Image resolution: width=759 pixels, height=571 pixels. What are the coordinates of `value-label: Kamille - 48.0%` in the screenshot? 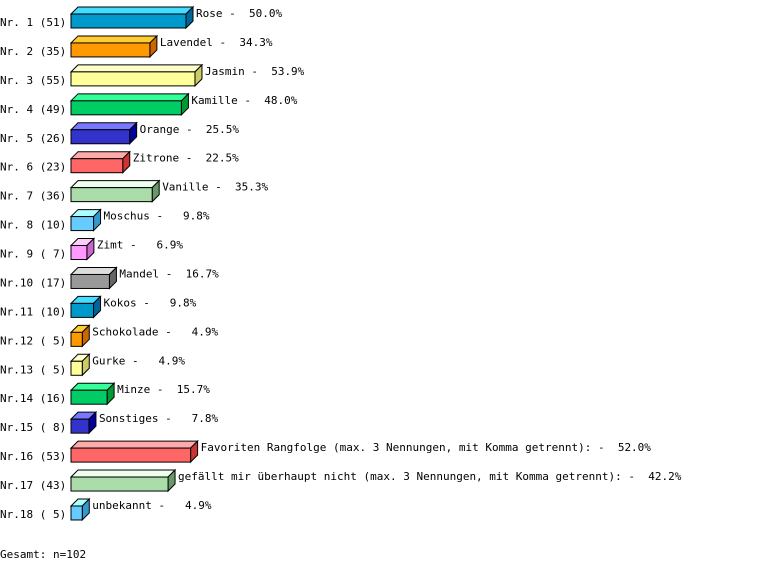 It's located at (244, 100).